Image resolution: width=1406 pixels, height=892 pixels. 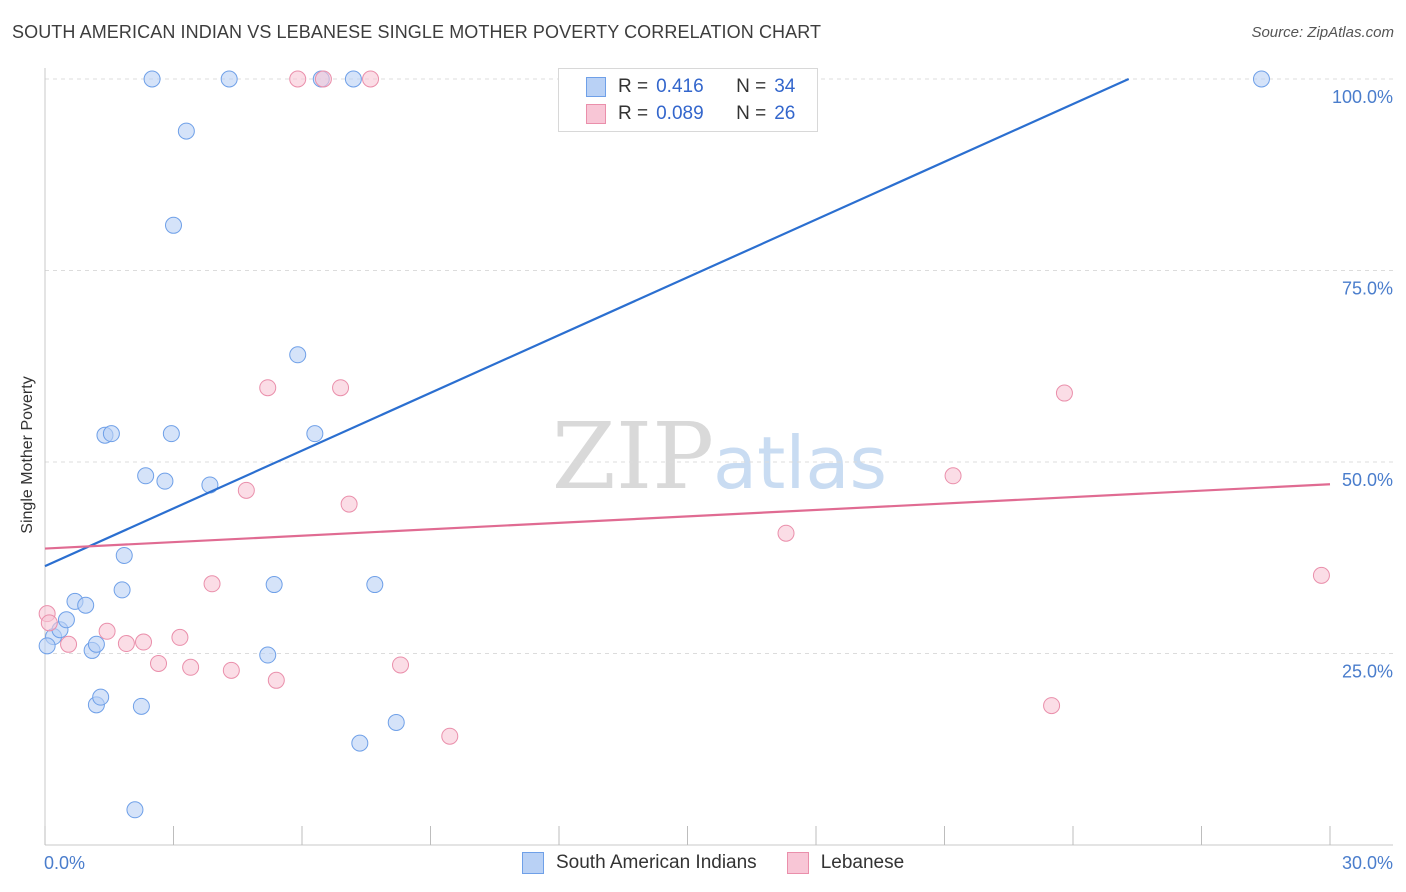 I want to click on trendline-lebanese, so click(x=687, y=516).